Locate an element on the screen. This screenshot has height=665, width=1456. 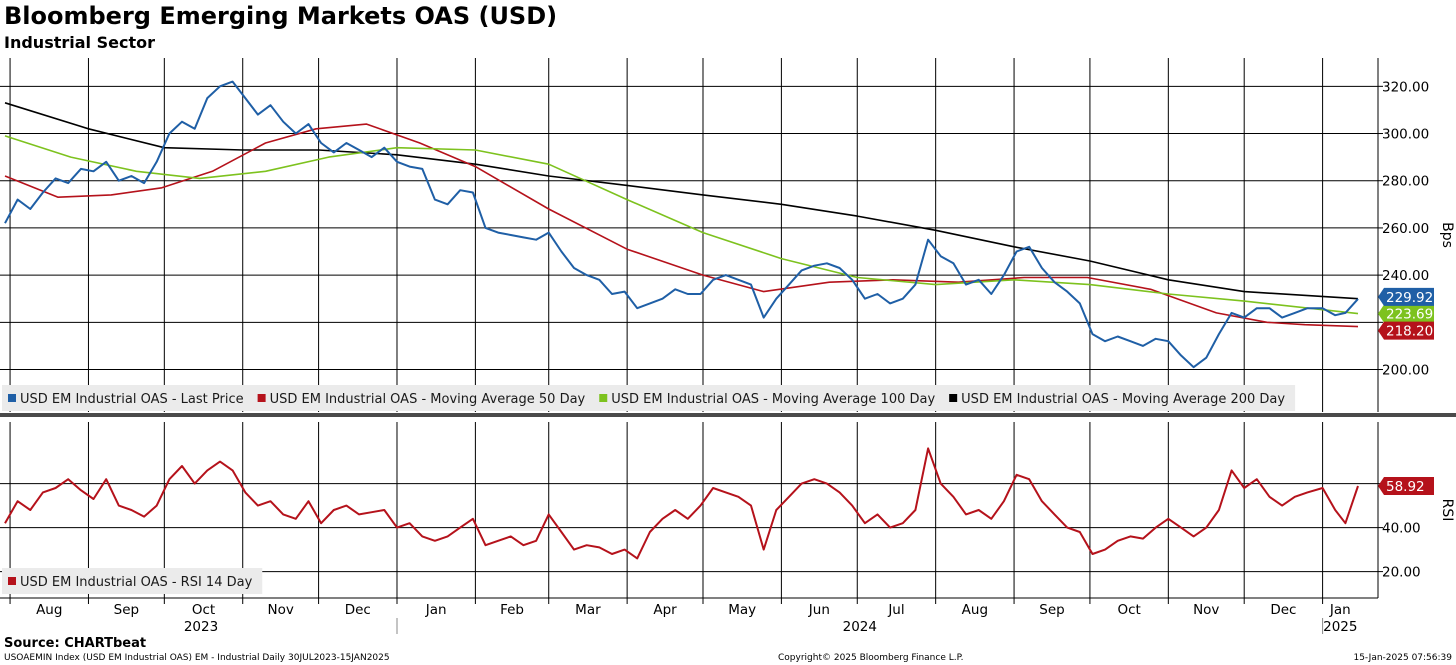
x-tick-label: Jun is located at coordinates (819, 610).